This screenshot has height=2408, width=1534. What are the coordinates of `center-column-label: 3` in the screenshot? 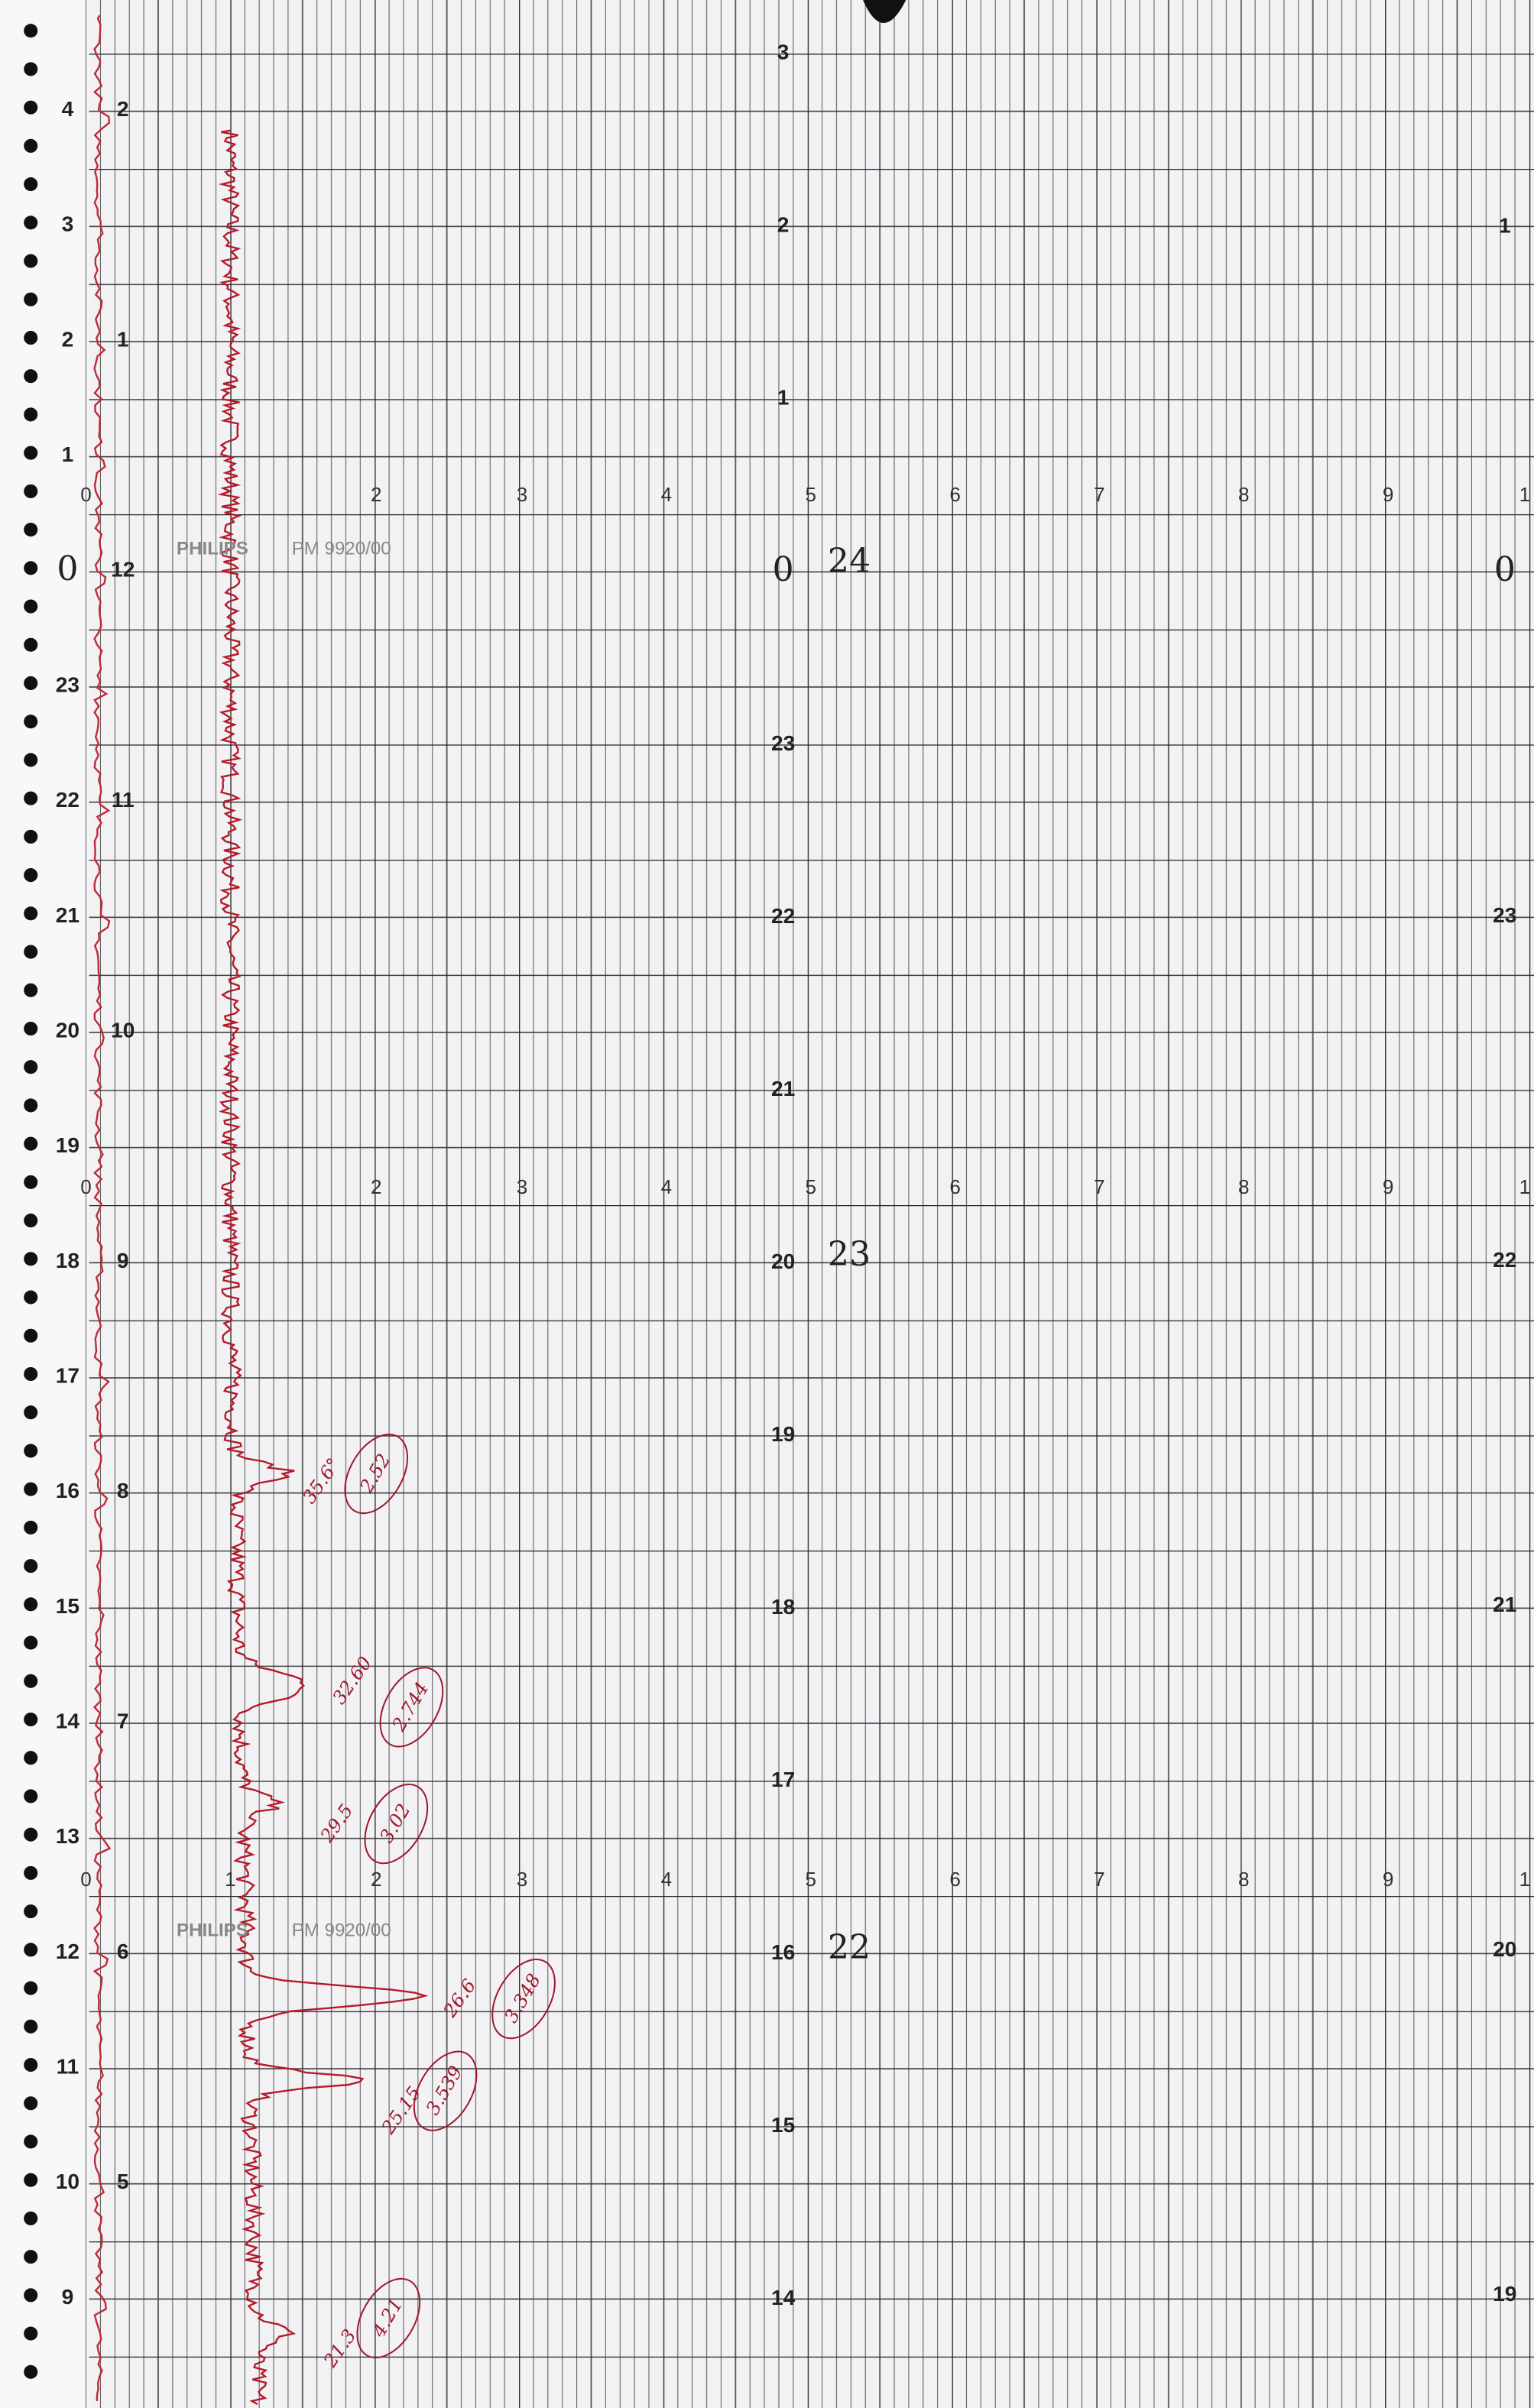 It's located at (783, 52).